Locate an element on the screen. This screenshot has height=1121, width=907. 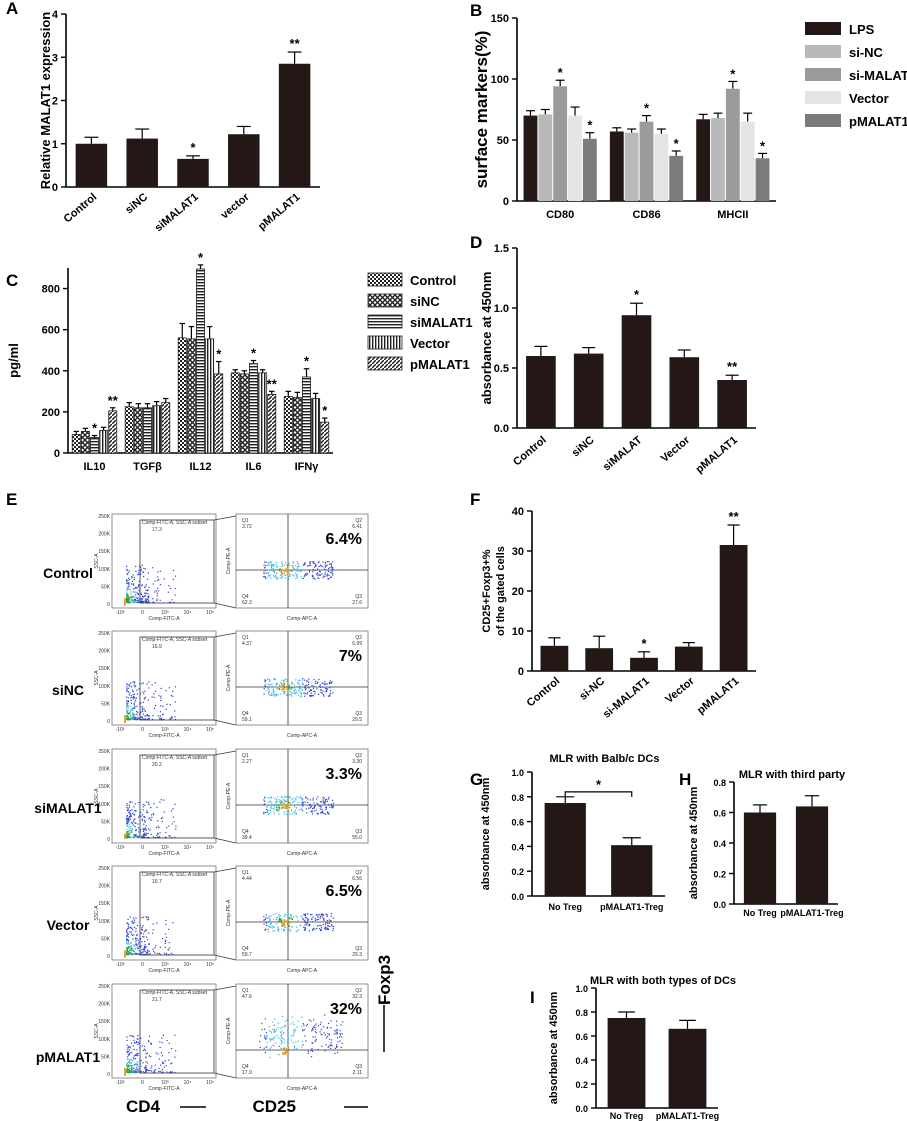
axis-tick-label: 50K is located at coordinates (106, 587).